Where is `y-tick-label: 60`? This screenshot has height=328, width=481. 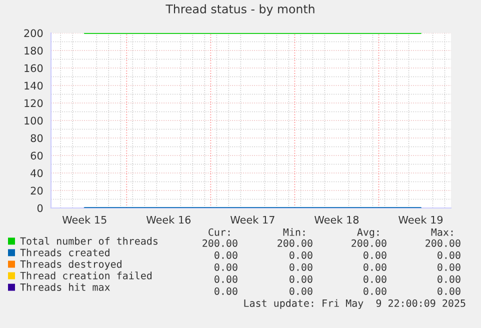
y-tick-label: 60 is located at coordinates (36, 156).